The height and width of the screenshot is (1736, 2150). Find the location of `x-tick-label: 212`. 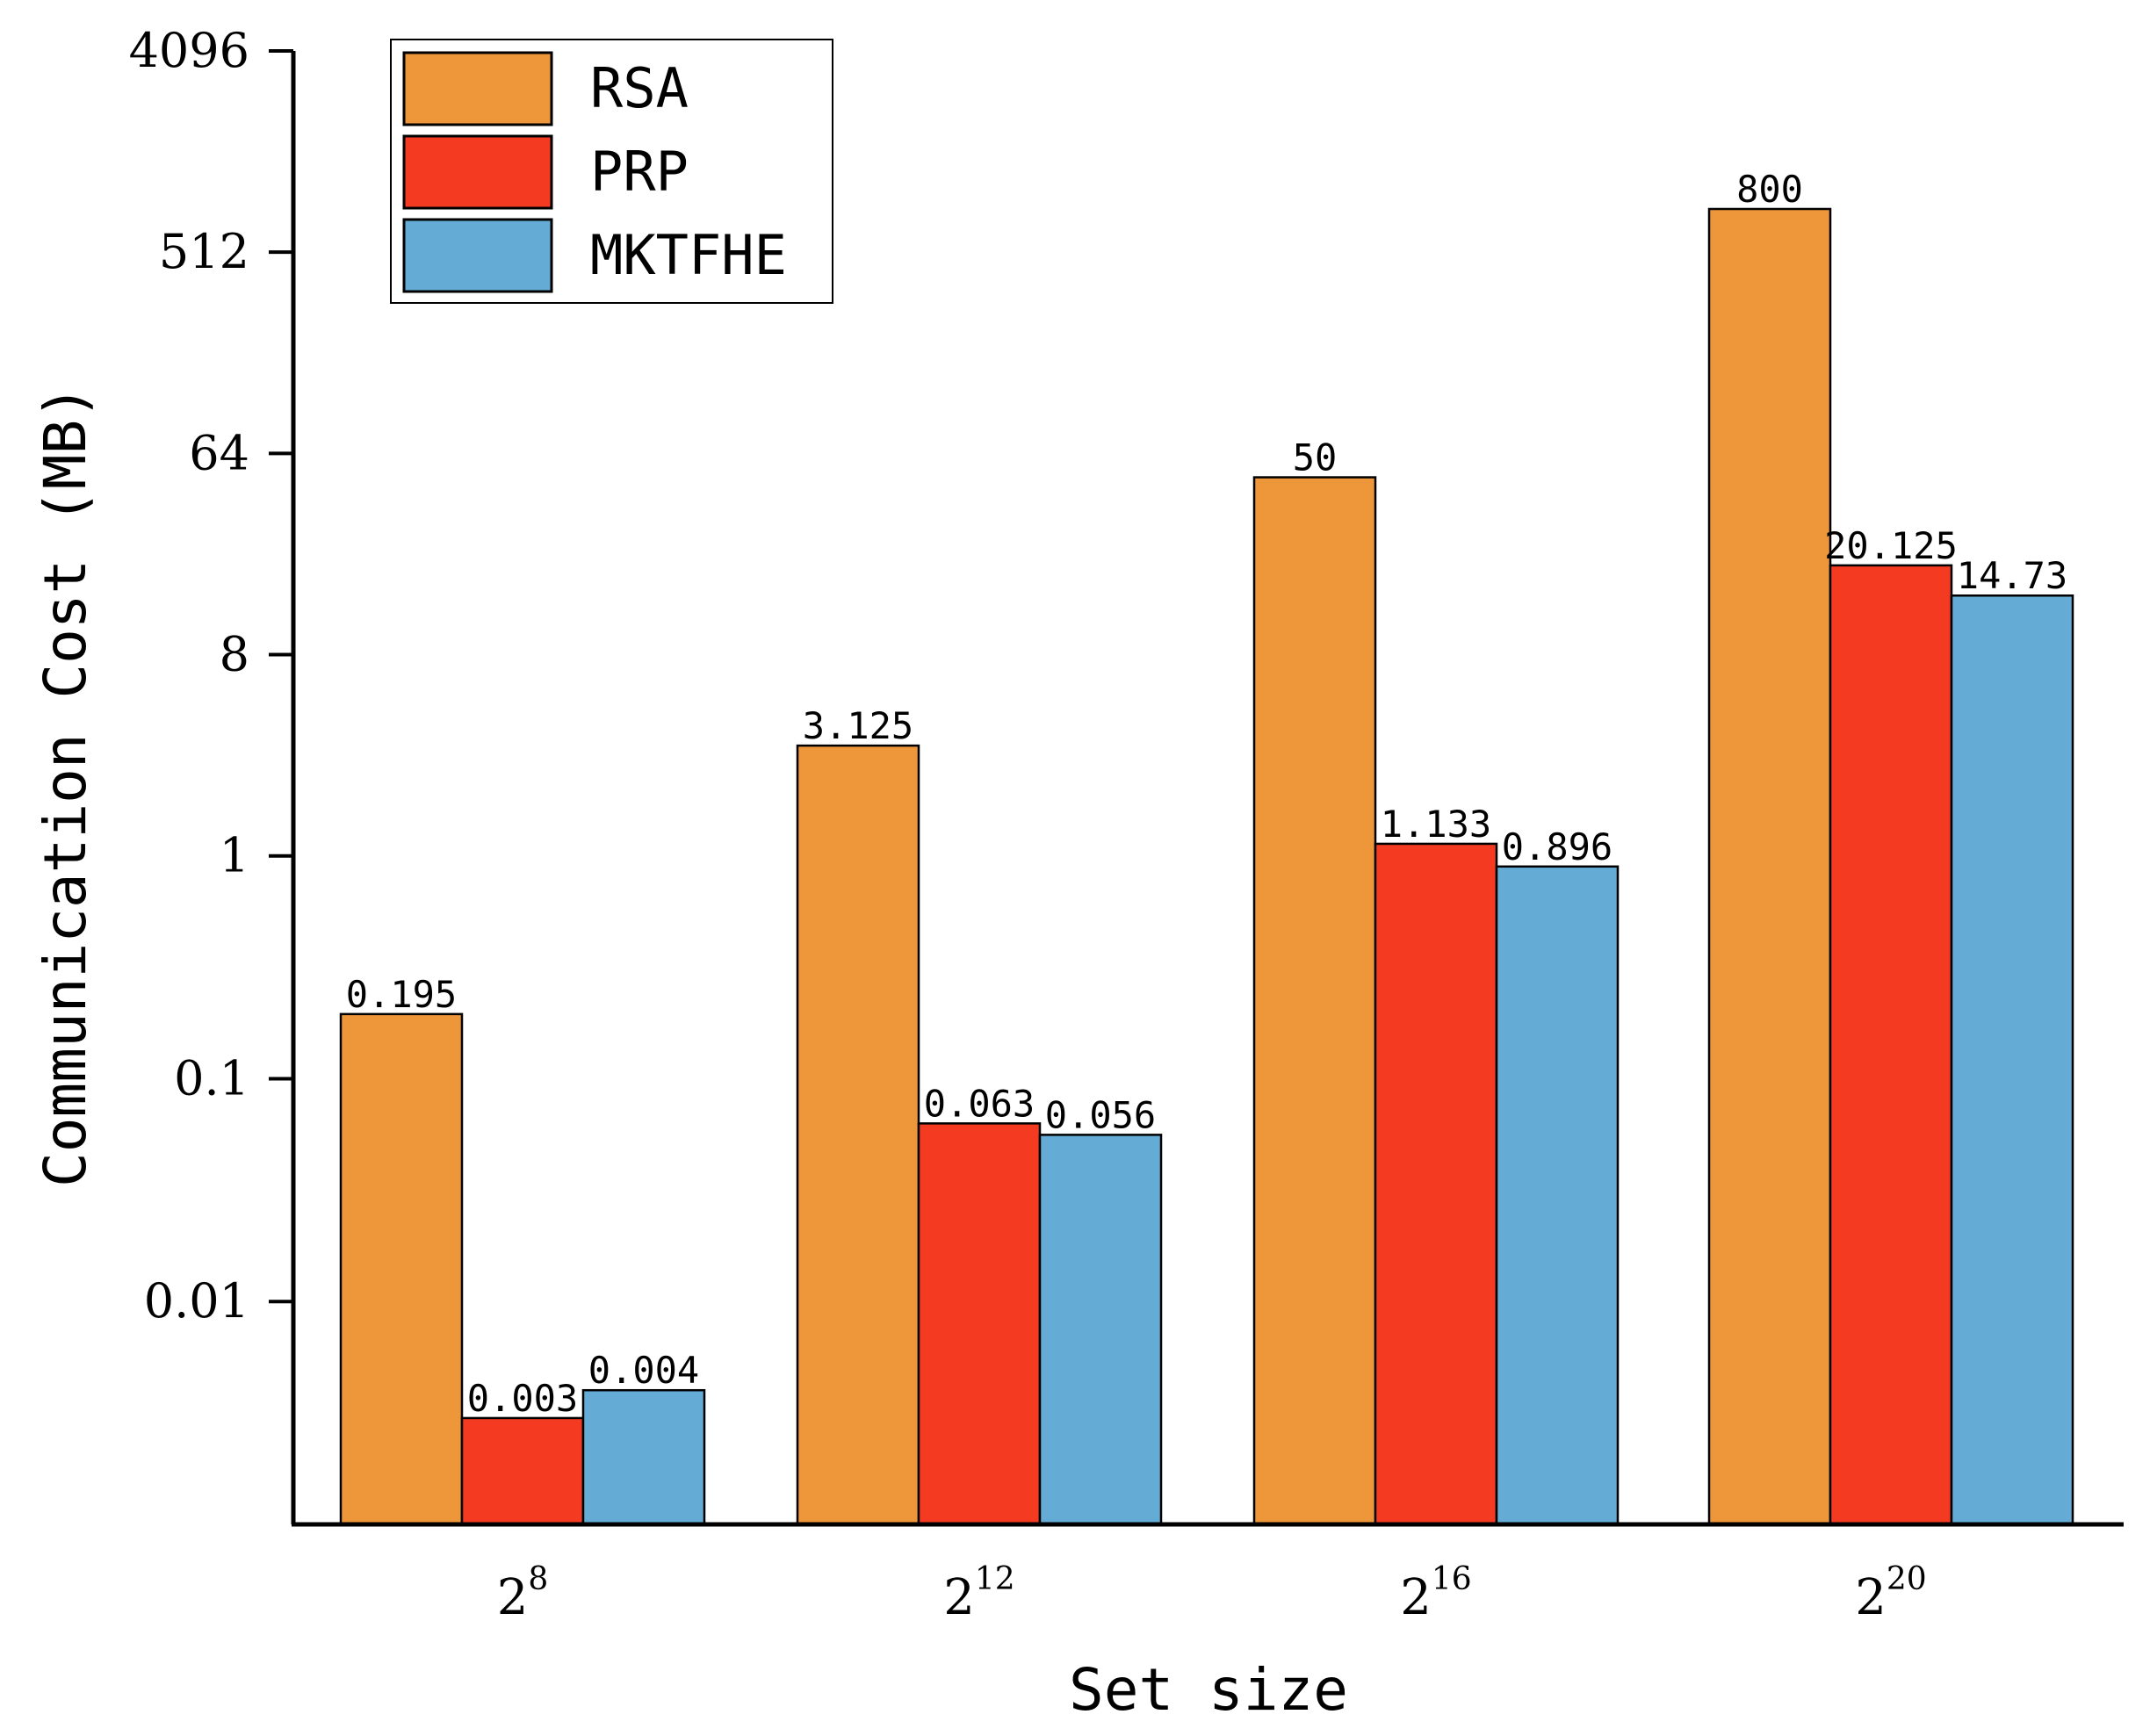

x-tick-label: 212 is located at coordinates (978, 1593).